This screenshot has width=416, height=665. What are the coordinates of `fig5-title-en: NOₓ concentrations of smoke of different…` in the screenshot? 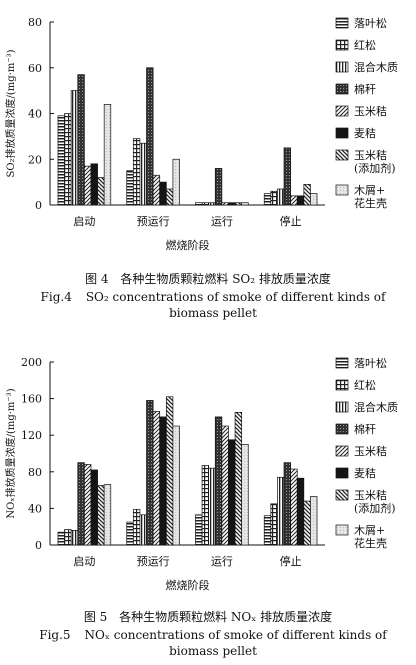 It's located at (235, 643).